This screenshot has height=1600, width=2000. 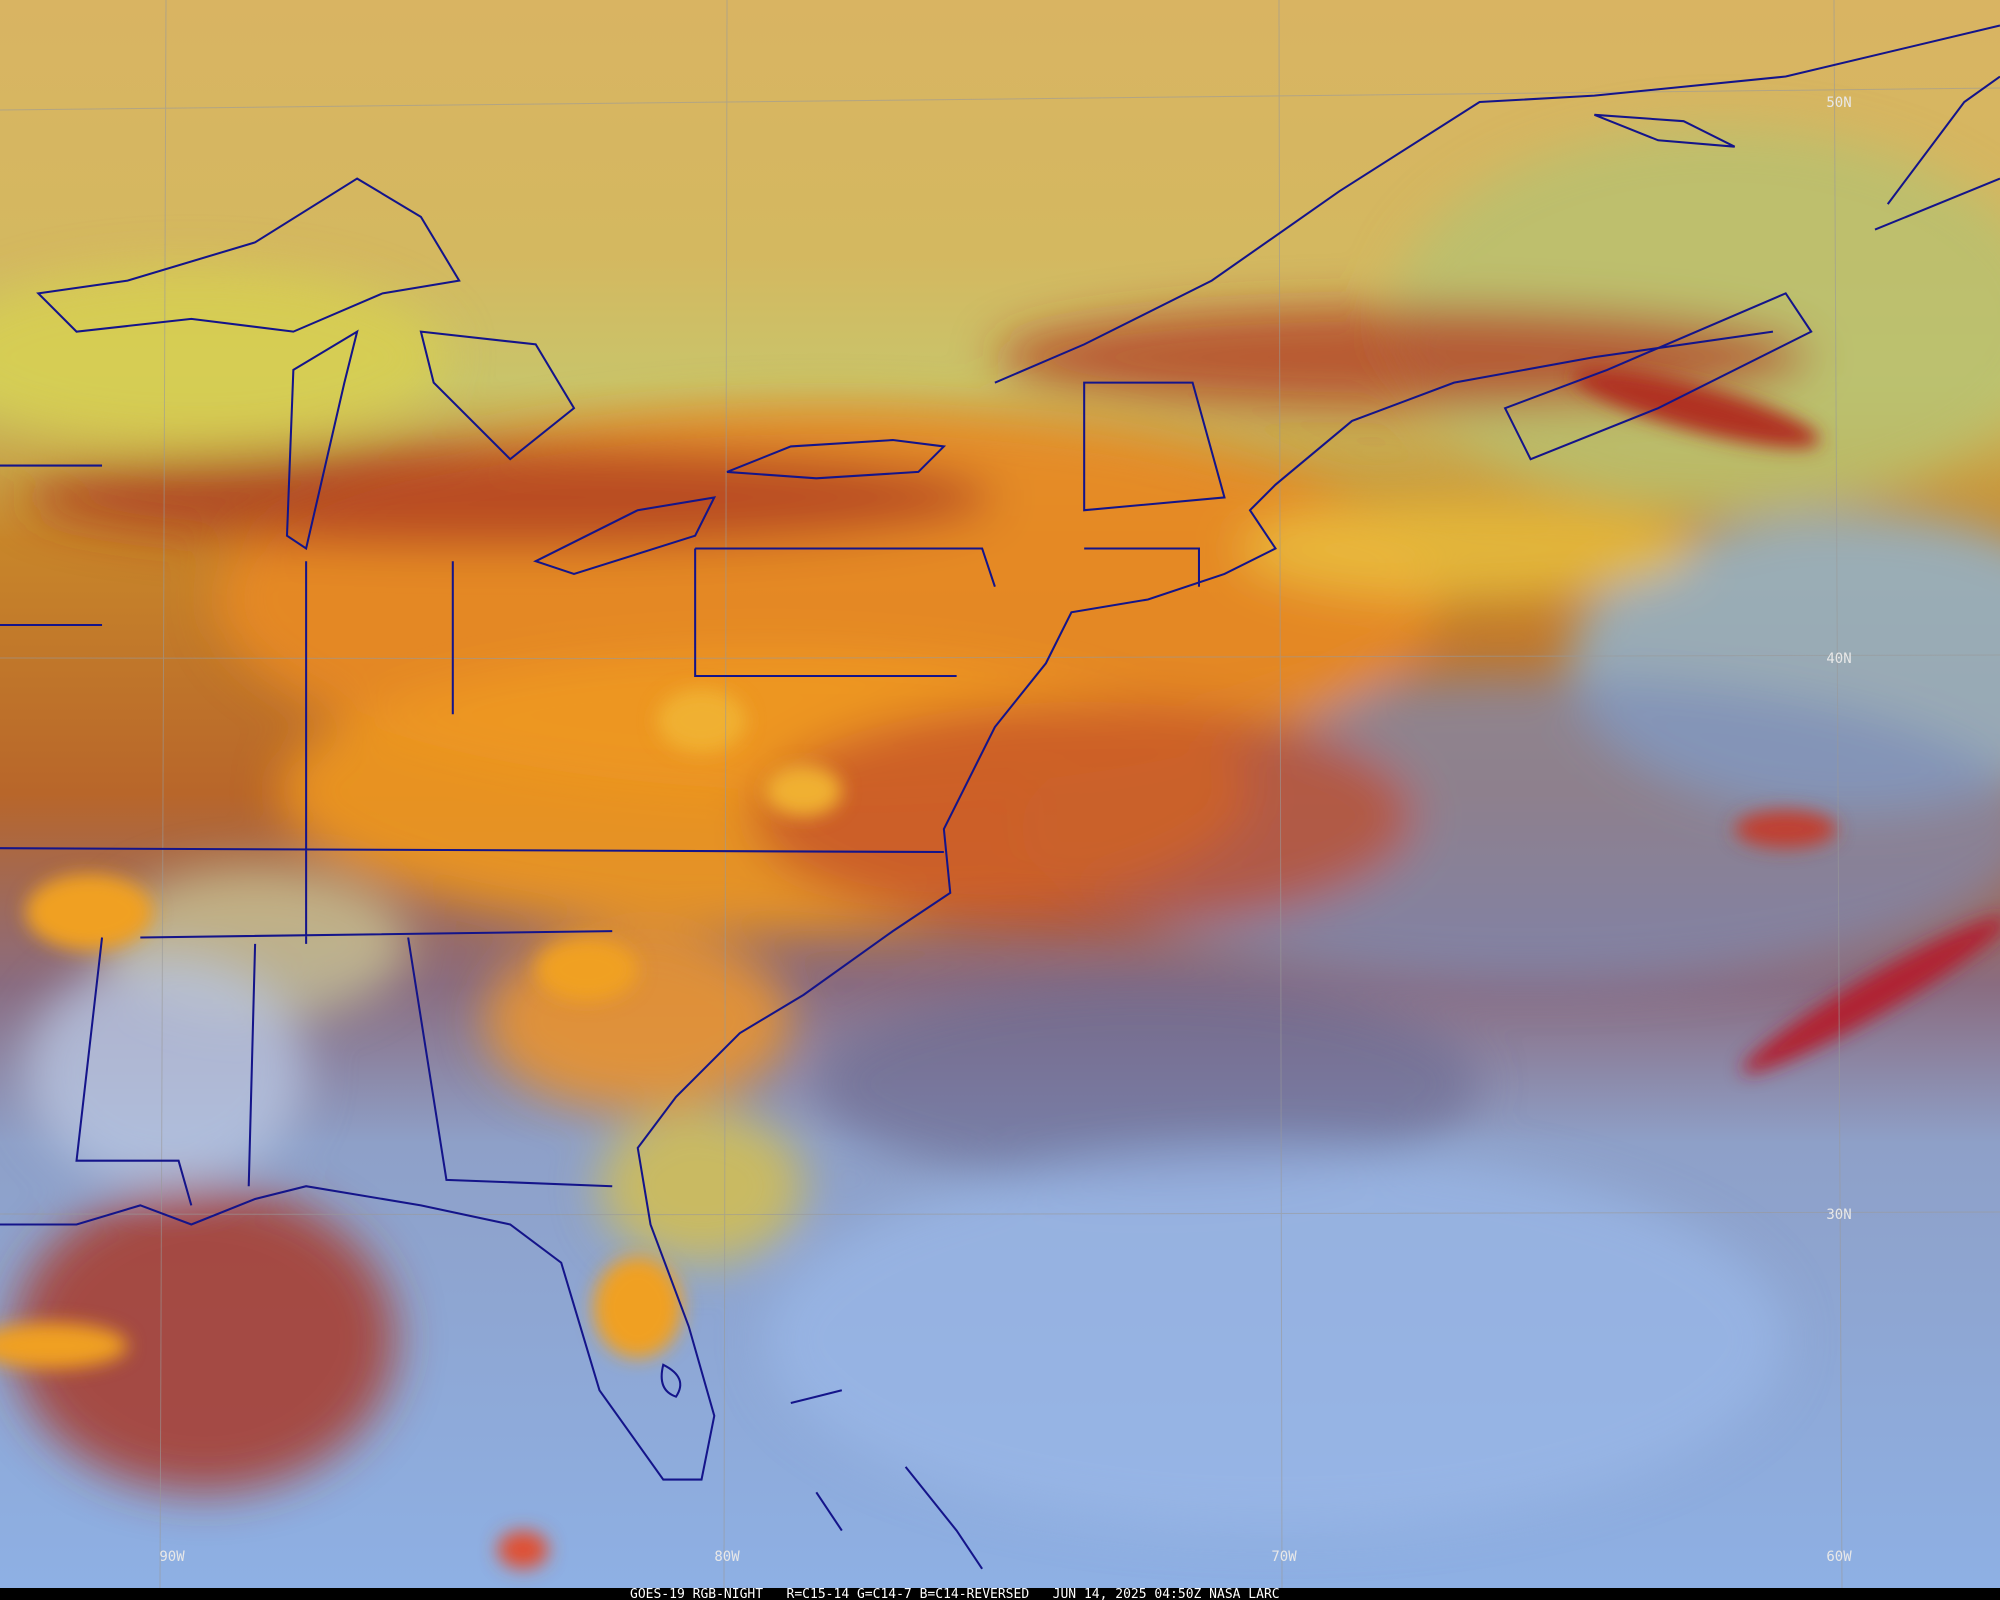 What do you see at coordinates (727, 1557) in the screenshot?
I see `lon-label: 80W` at bounding box center [727, 1557].